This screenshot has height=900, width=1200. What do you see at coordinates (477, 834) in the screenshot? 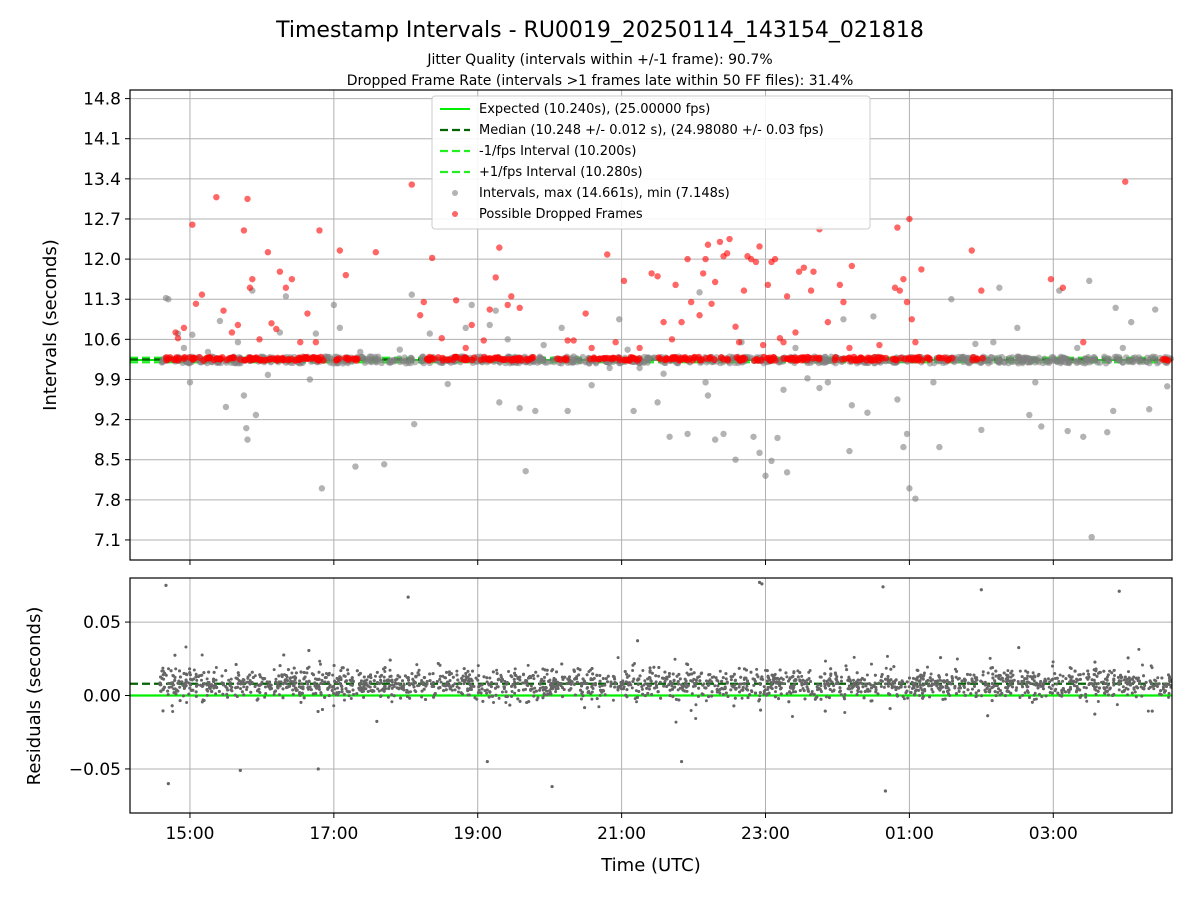
I see `x-tick-label: 19:00` at bounding box center [477, 834].